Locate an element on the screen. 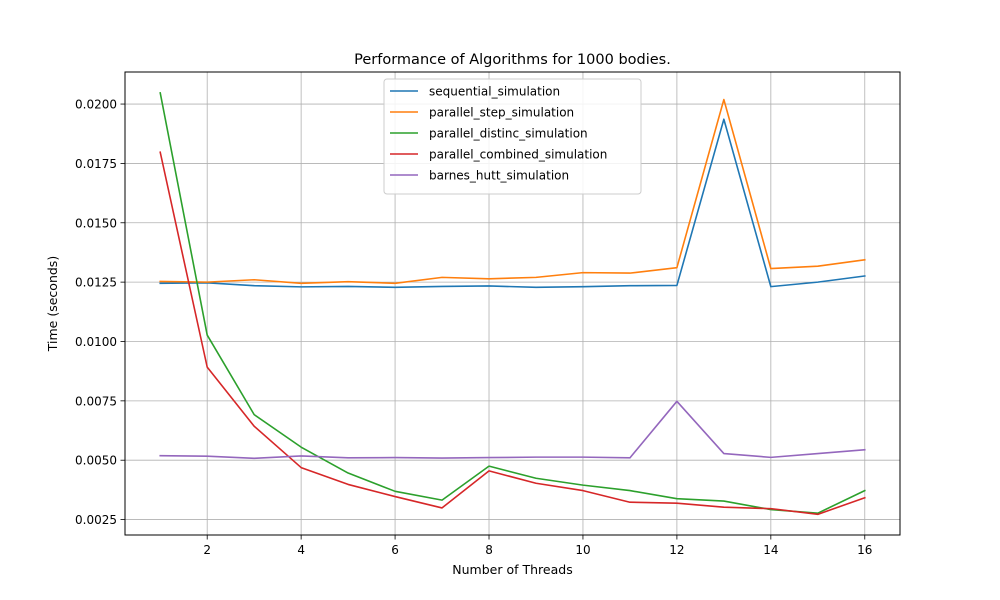 The height and width of the screenshot is (600, 1000). x-tick-label: 4 is located at coordinates (301, 550).